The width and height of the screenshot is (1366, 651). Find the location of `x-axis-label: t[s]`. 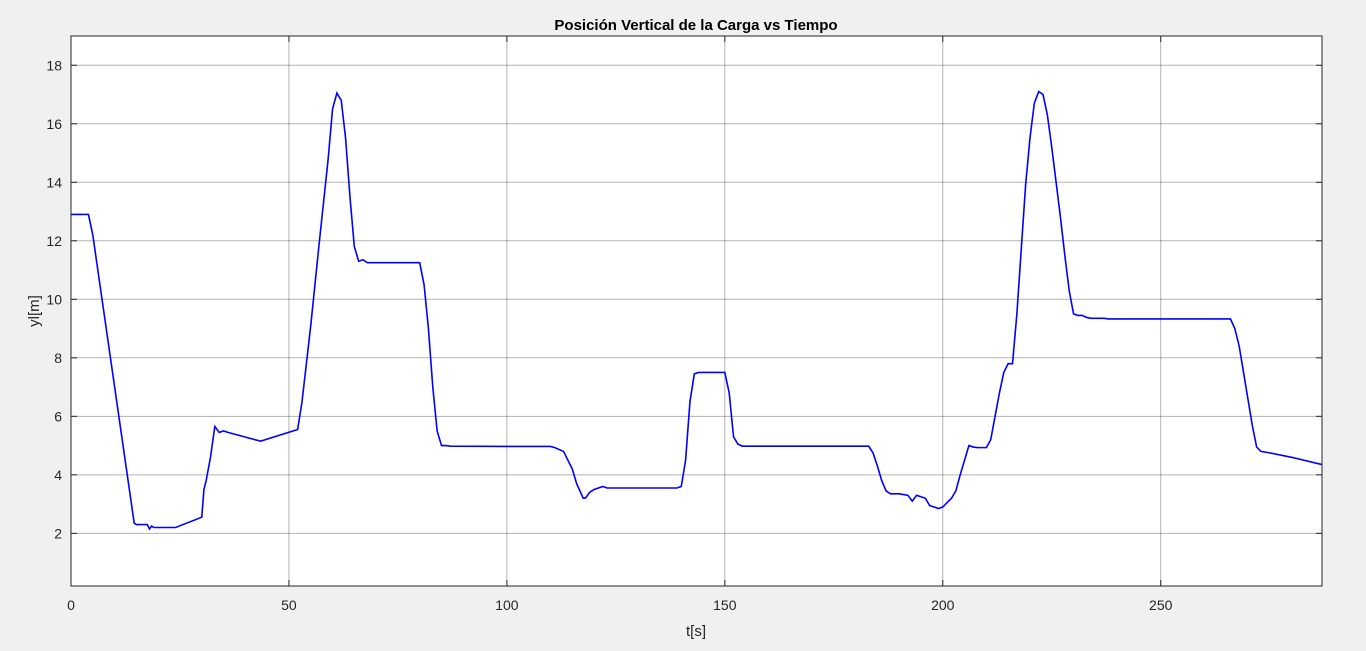

x-axis-label: t[s] is located at coordinates (696, 631).